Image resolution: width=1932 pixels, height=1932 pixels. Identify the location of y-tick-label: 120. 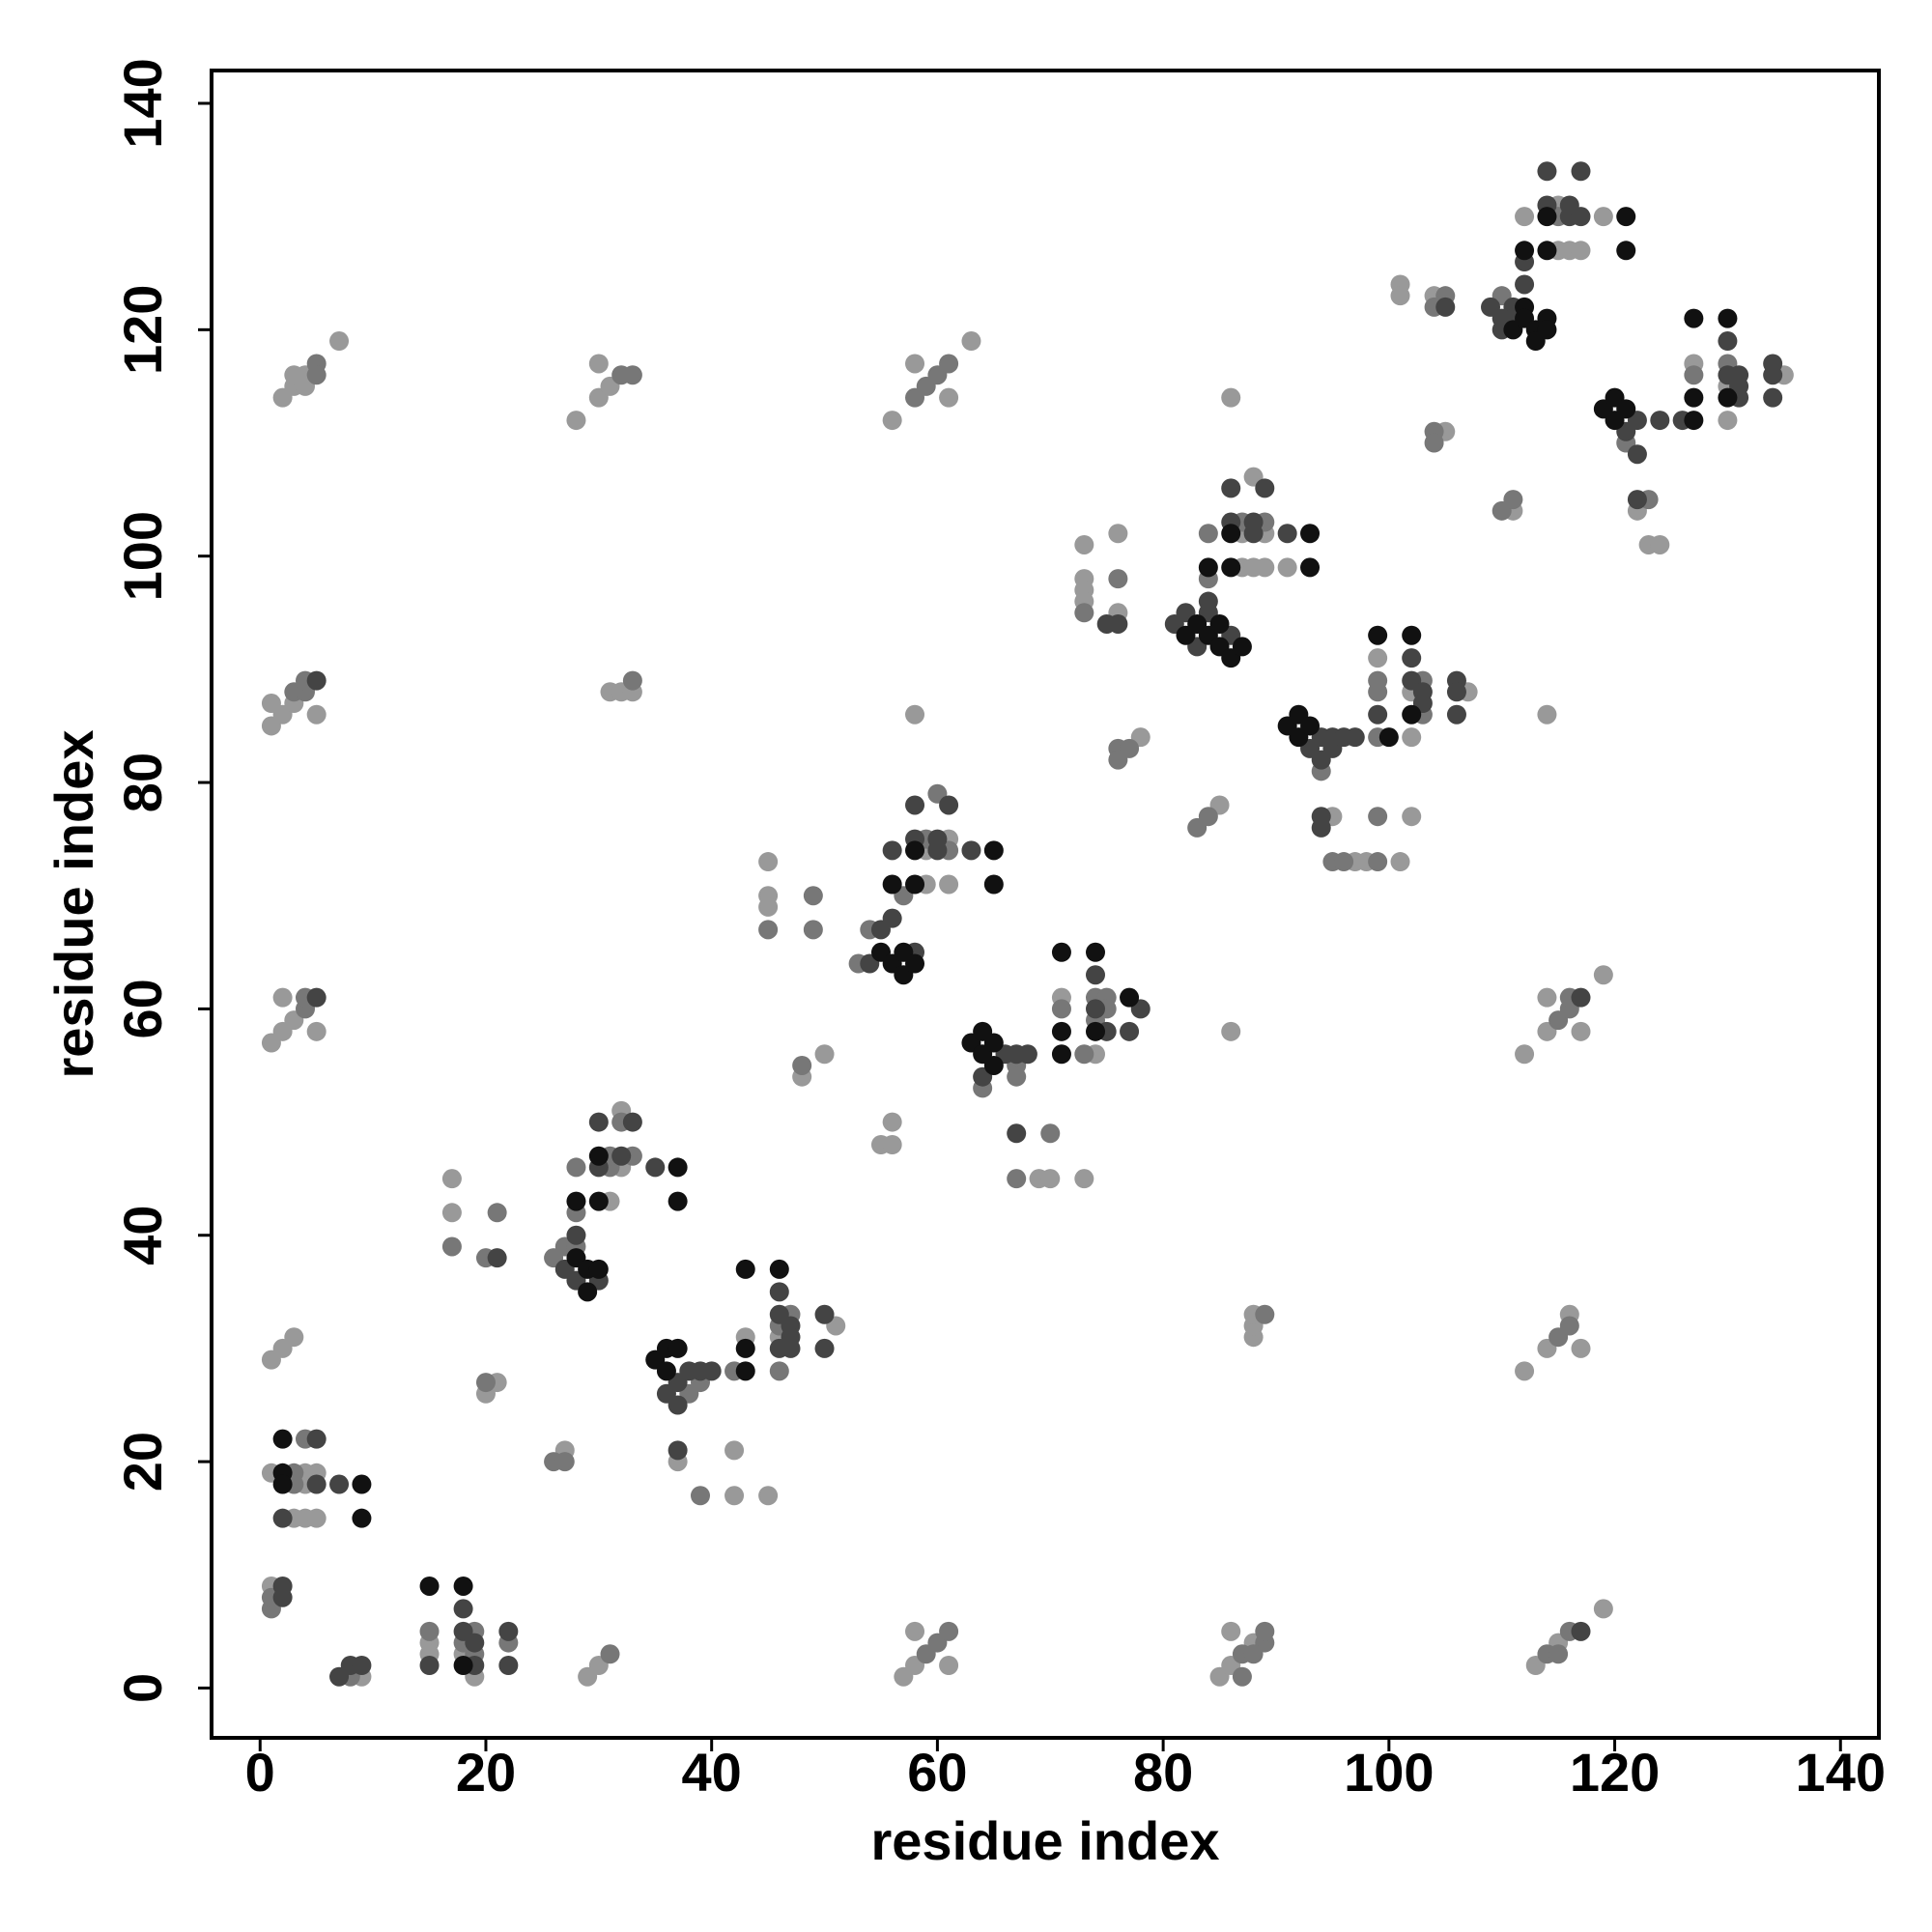
(142, 330).